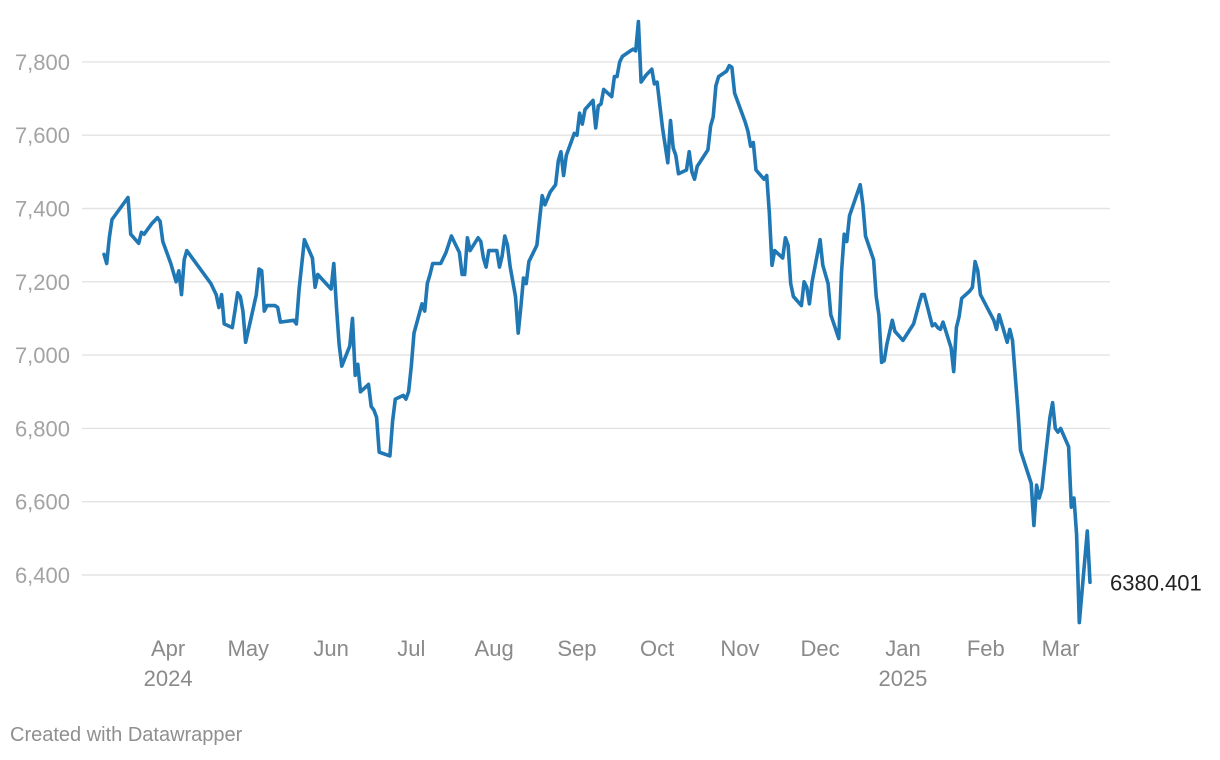 The width and height of the screenshot is (1220, 760). Describe the element at coordinates (168, 678) in the screenshot. I see `x-tick-year-label: 2024` at that location.